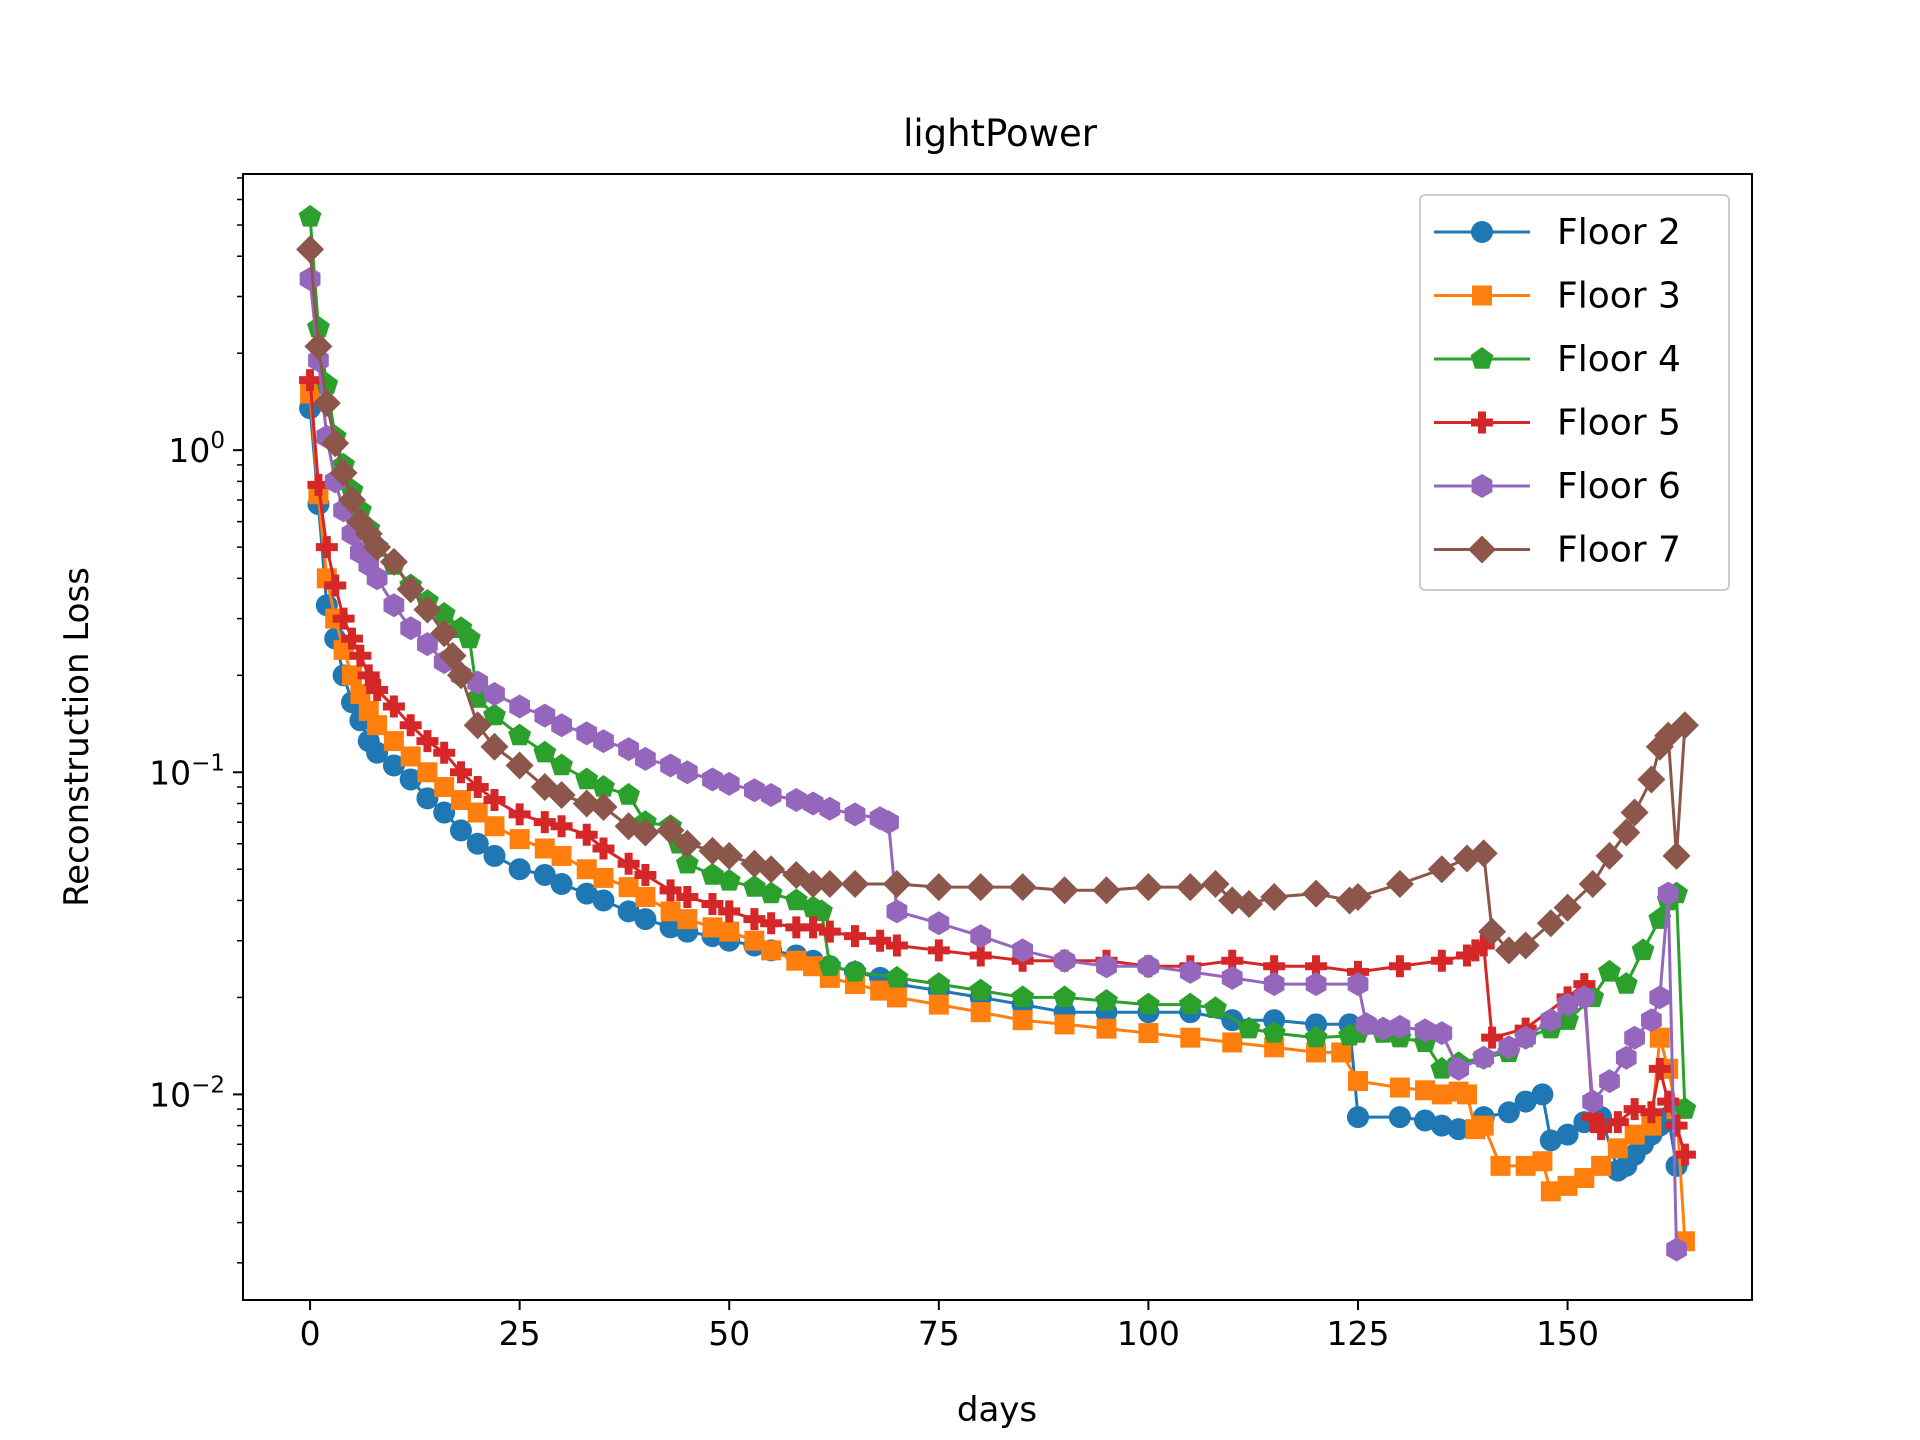 Image resolution: width=1920 pixels, height=1440 pixels. I want to click on y-tick-label: 100, so click(196, 449).